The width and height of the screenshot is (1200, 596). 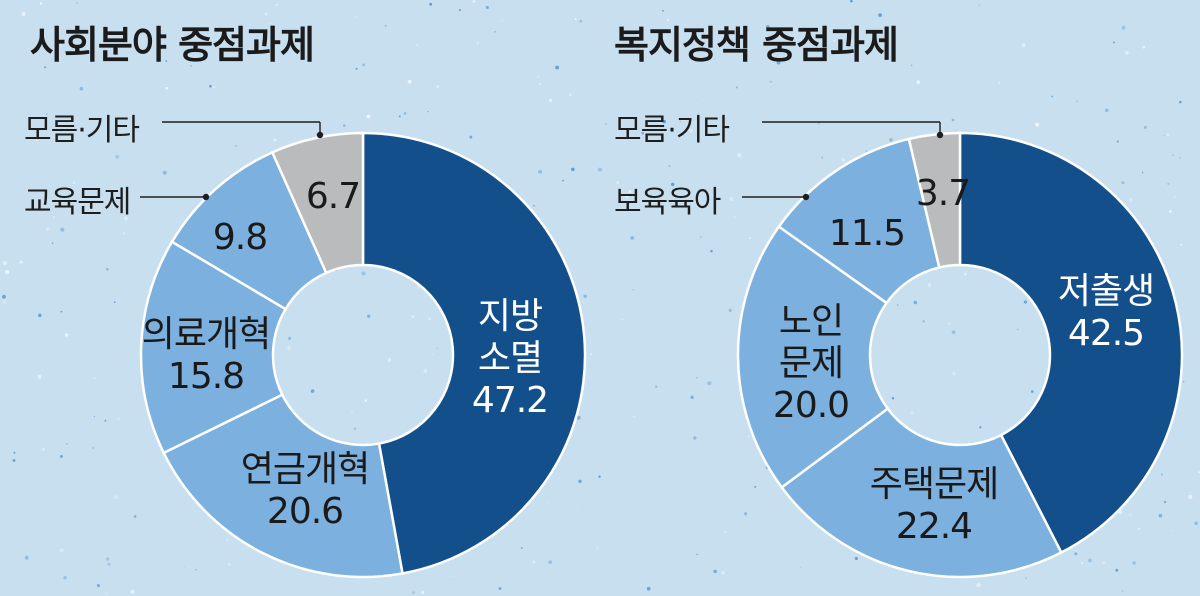 I want to click on slice-value-label: 22.4, so click(x=934, y=526).